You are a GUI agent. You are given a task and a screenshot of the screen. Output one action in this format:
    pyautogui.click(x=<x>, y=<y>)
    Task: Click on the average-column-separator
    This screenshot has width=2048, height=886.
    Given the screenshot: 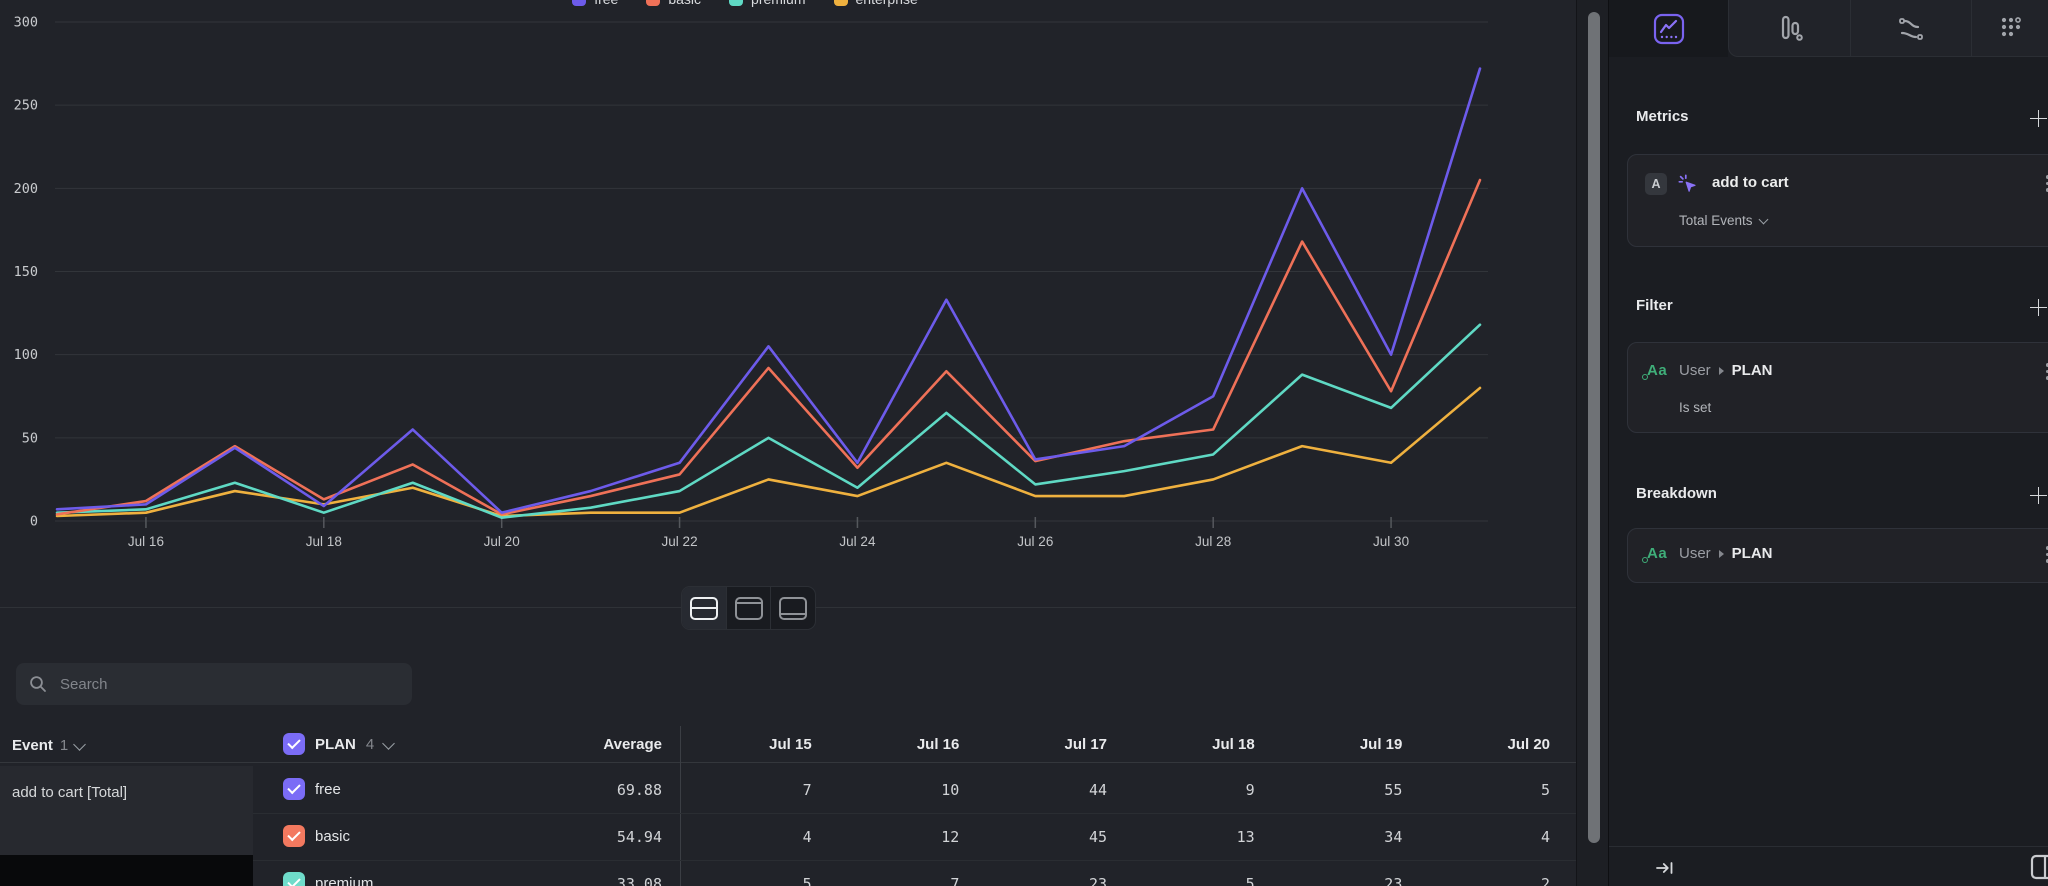 What is the action you would take?
    pyautogui.click(x=680, y=806)
    